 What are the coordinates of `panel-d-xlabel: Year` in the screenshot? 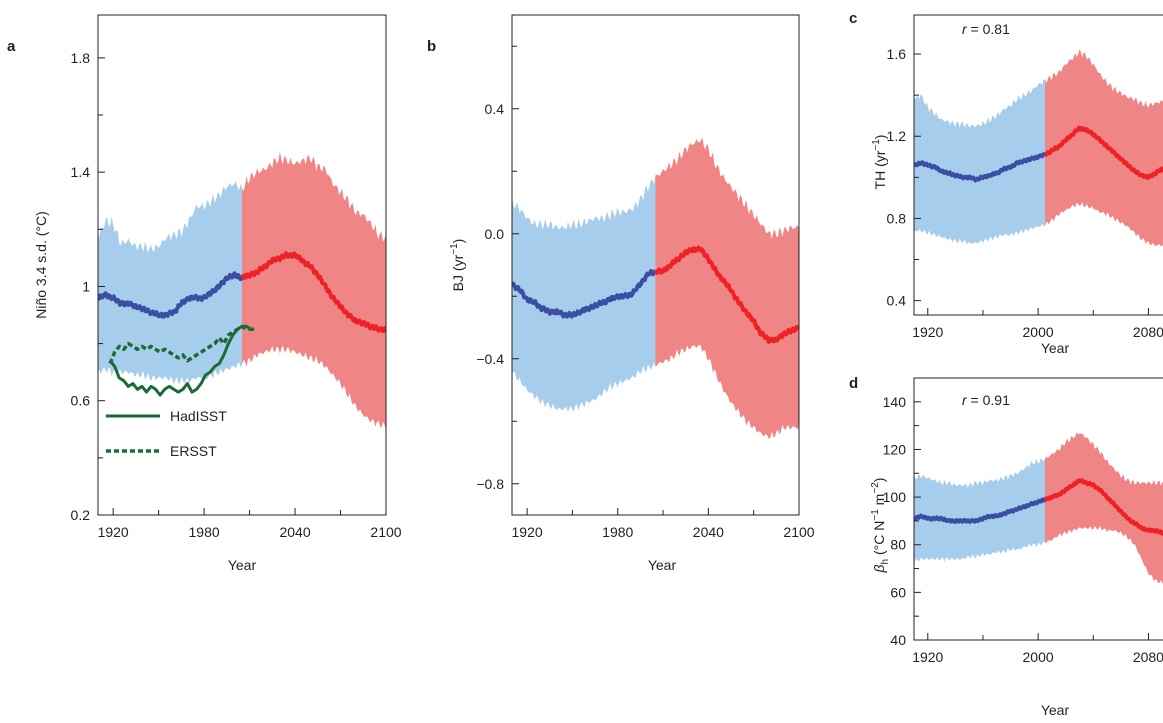 It's located at (1055, 710).